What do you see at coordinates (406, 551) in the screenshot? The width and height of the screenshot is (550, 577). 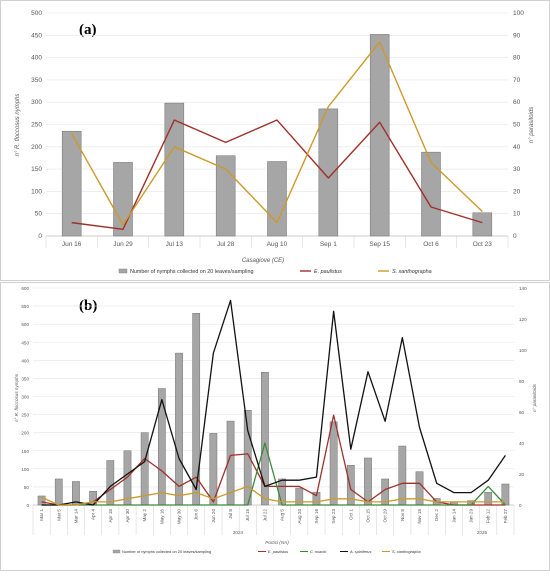 I see `legend-b-label-s-xanthographa: S. xanthographa` at bounding box center [406, 551].